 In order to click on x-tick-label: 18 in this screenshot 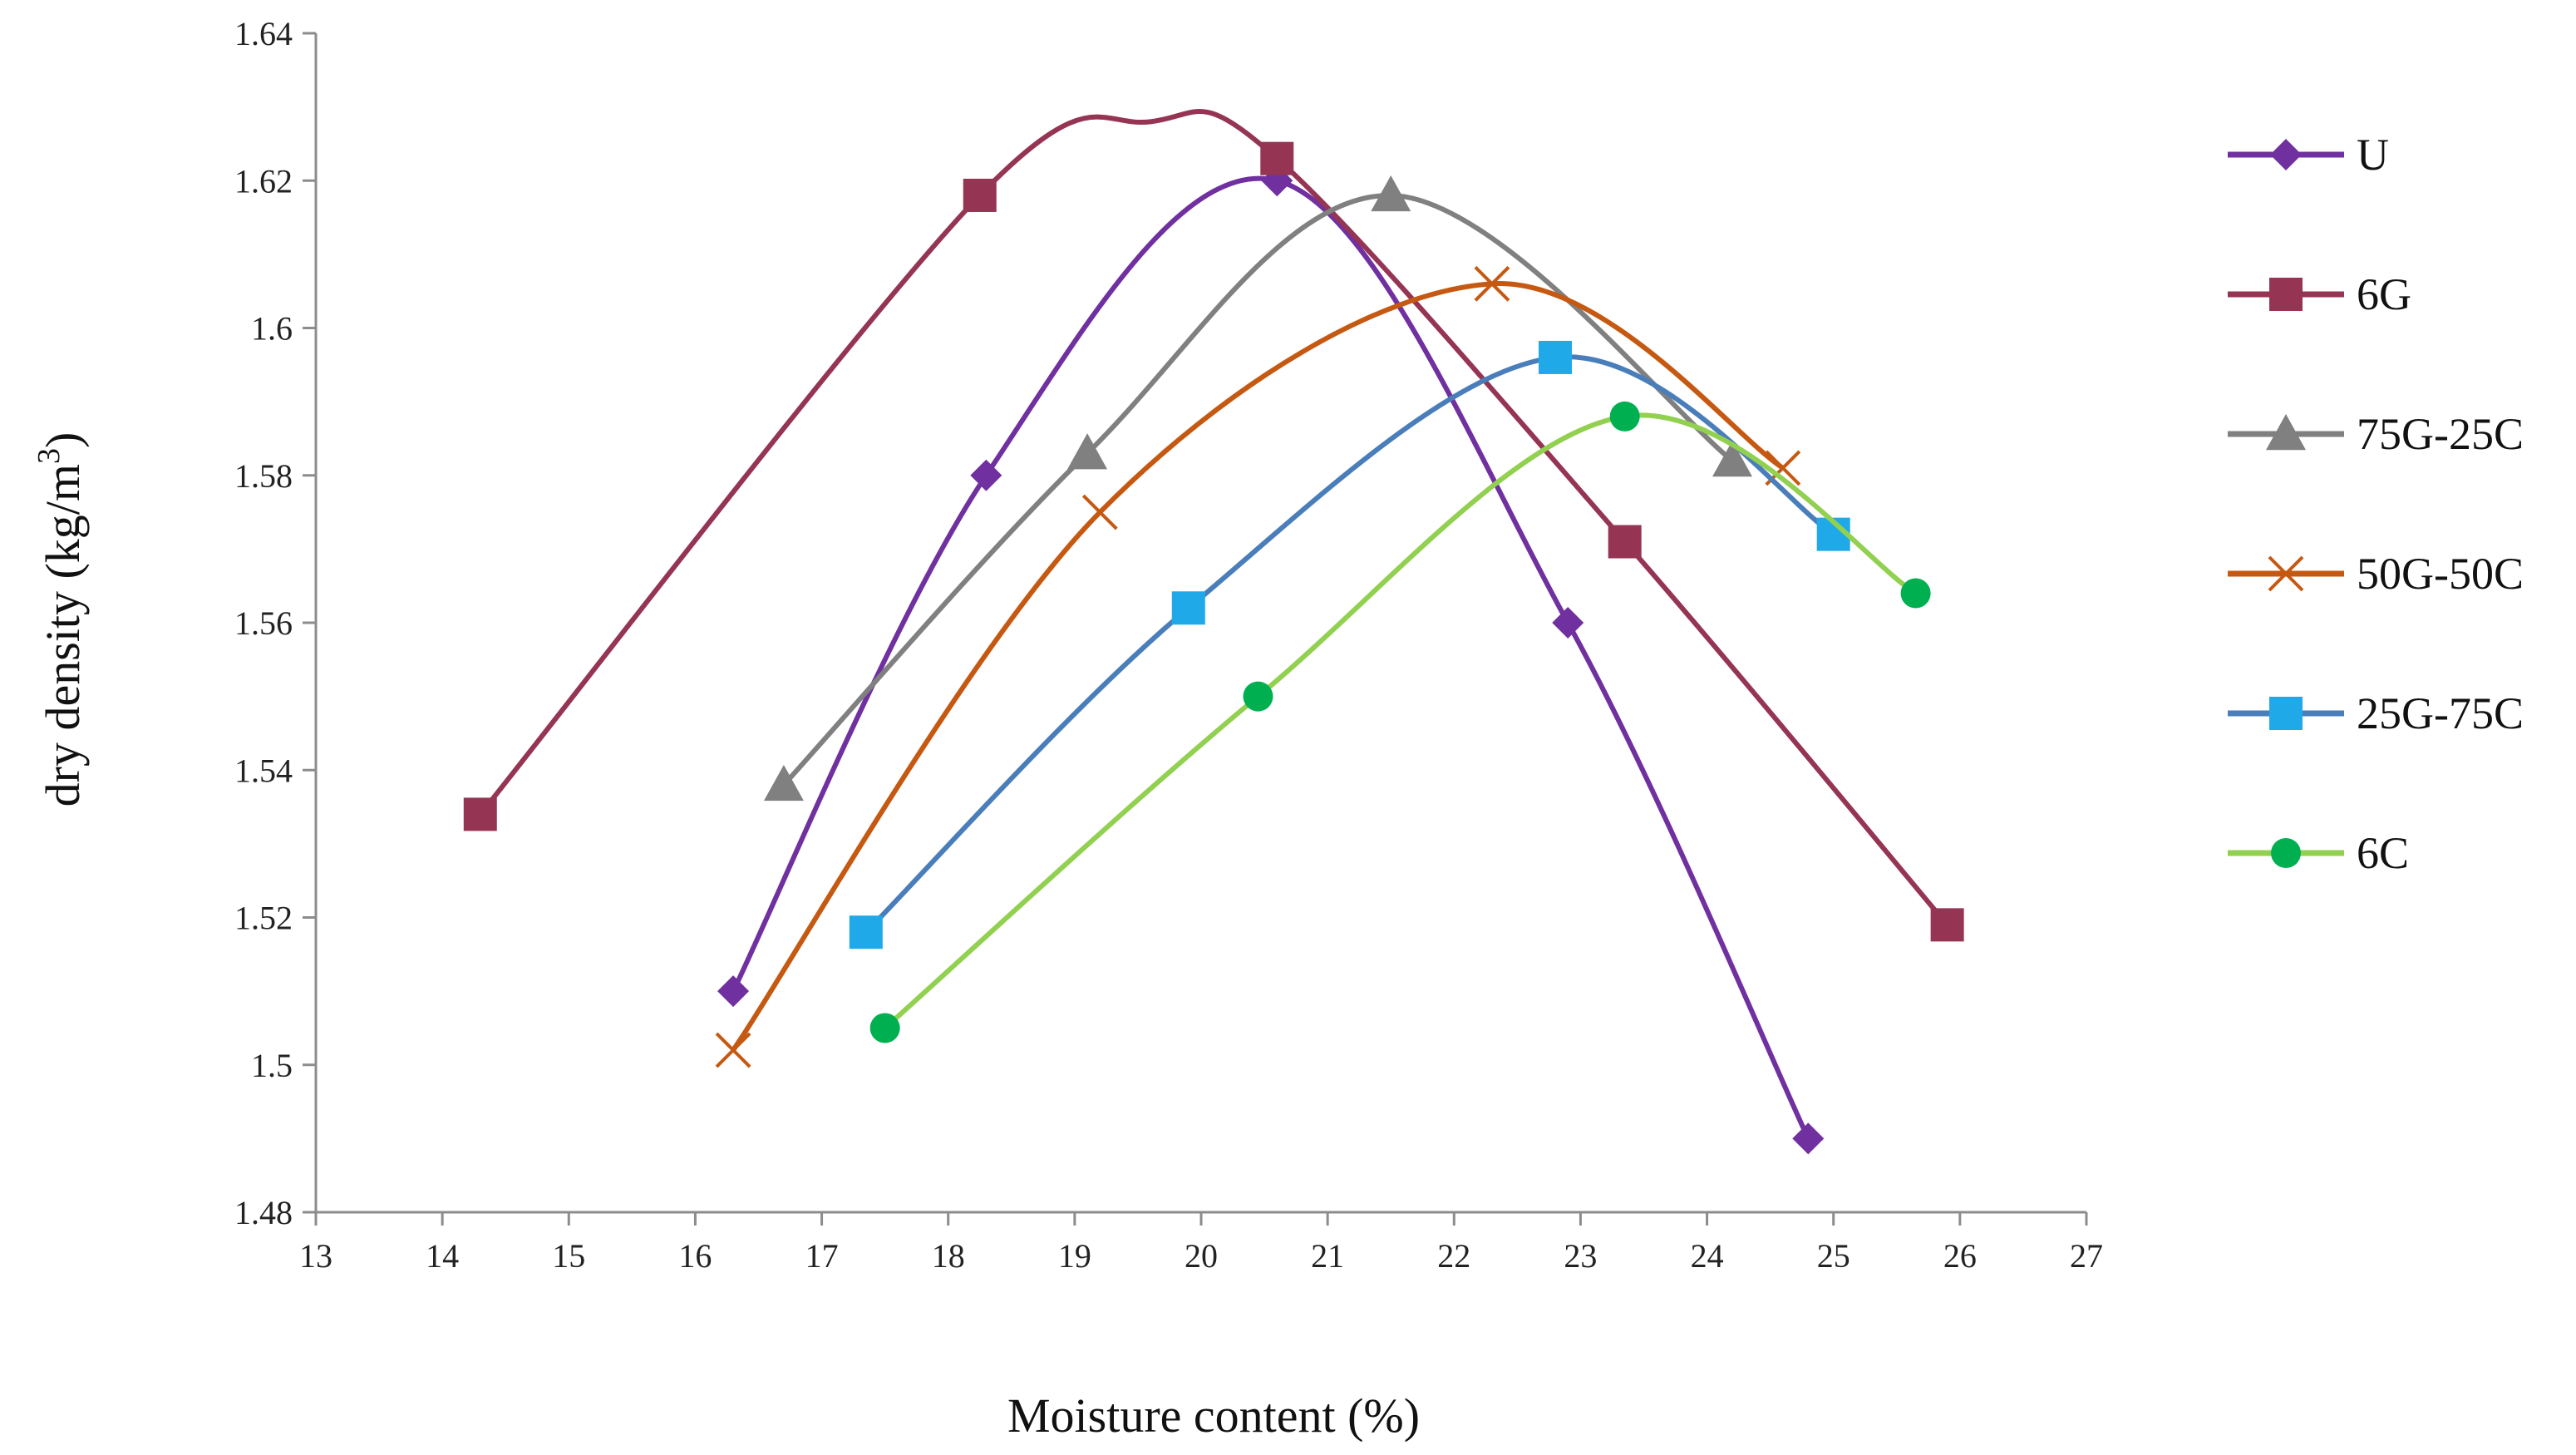, I will do `click(948, 1256)`.